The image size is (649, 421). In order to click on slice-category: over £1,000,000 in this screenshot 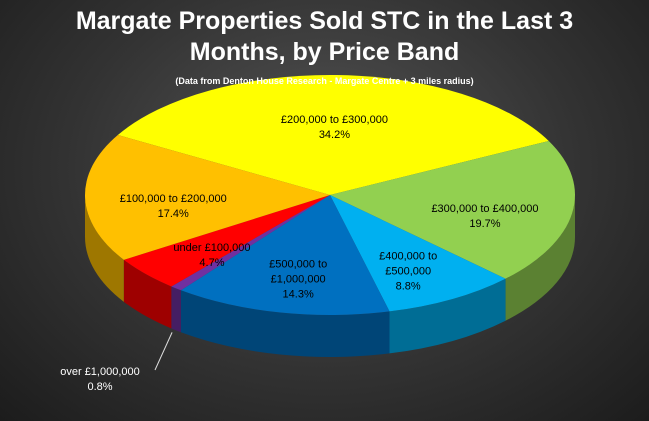, I will do `click(100, 372)`.